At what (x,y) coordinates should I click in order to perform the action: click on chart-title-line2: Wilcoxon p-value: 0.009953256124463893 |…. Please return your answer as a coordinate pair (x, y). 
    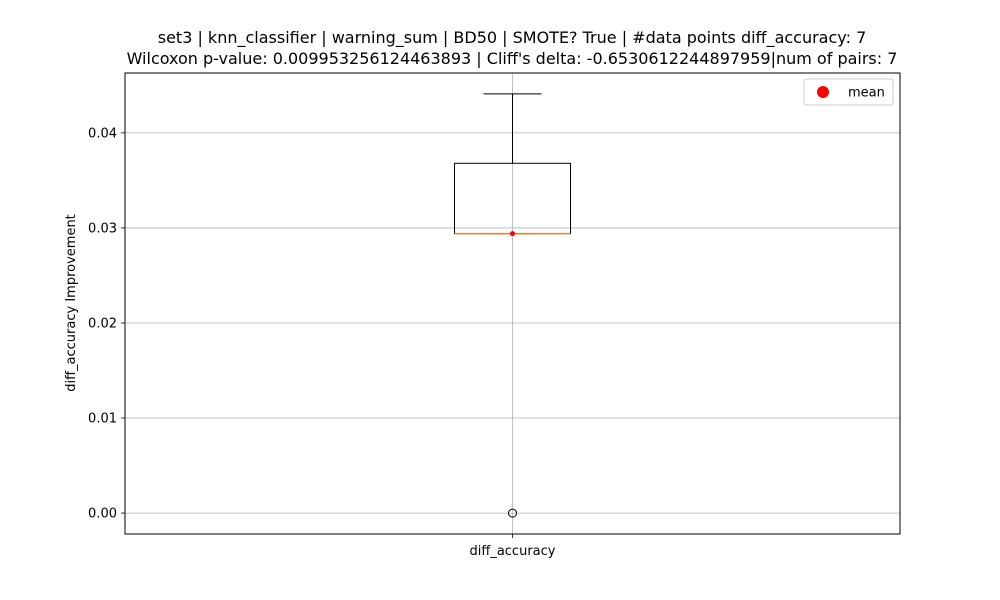
    Looking at the image, I should click on (512, 58).